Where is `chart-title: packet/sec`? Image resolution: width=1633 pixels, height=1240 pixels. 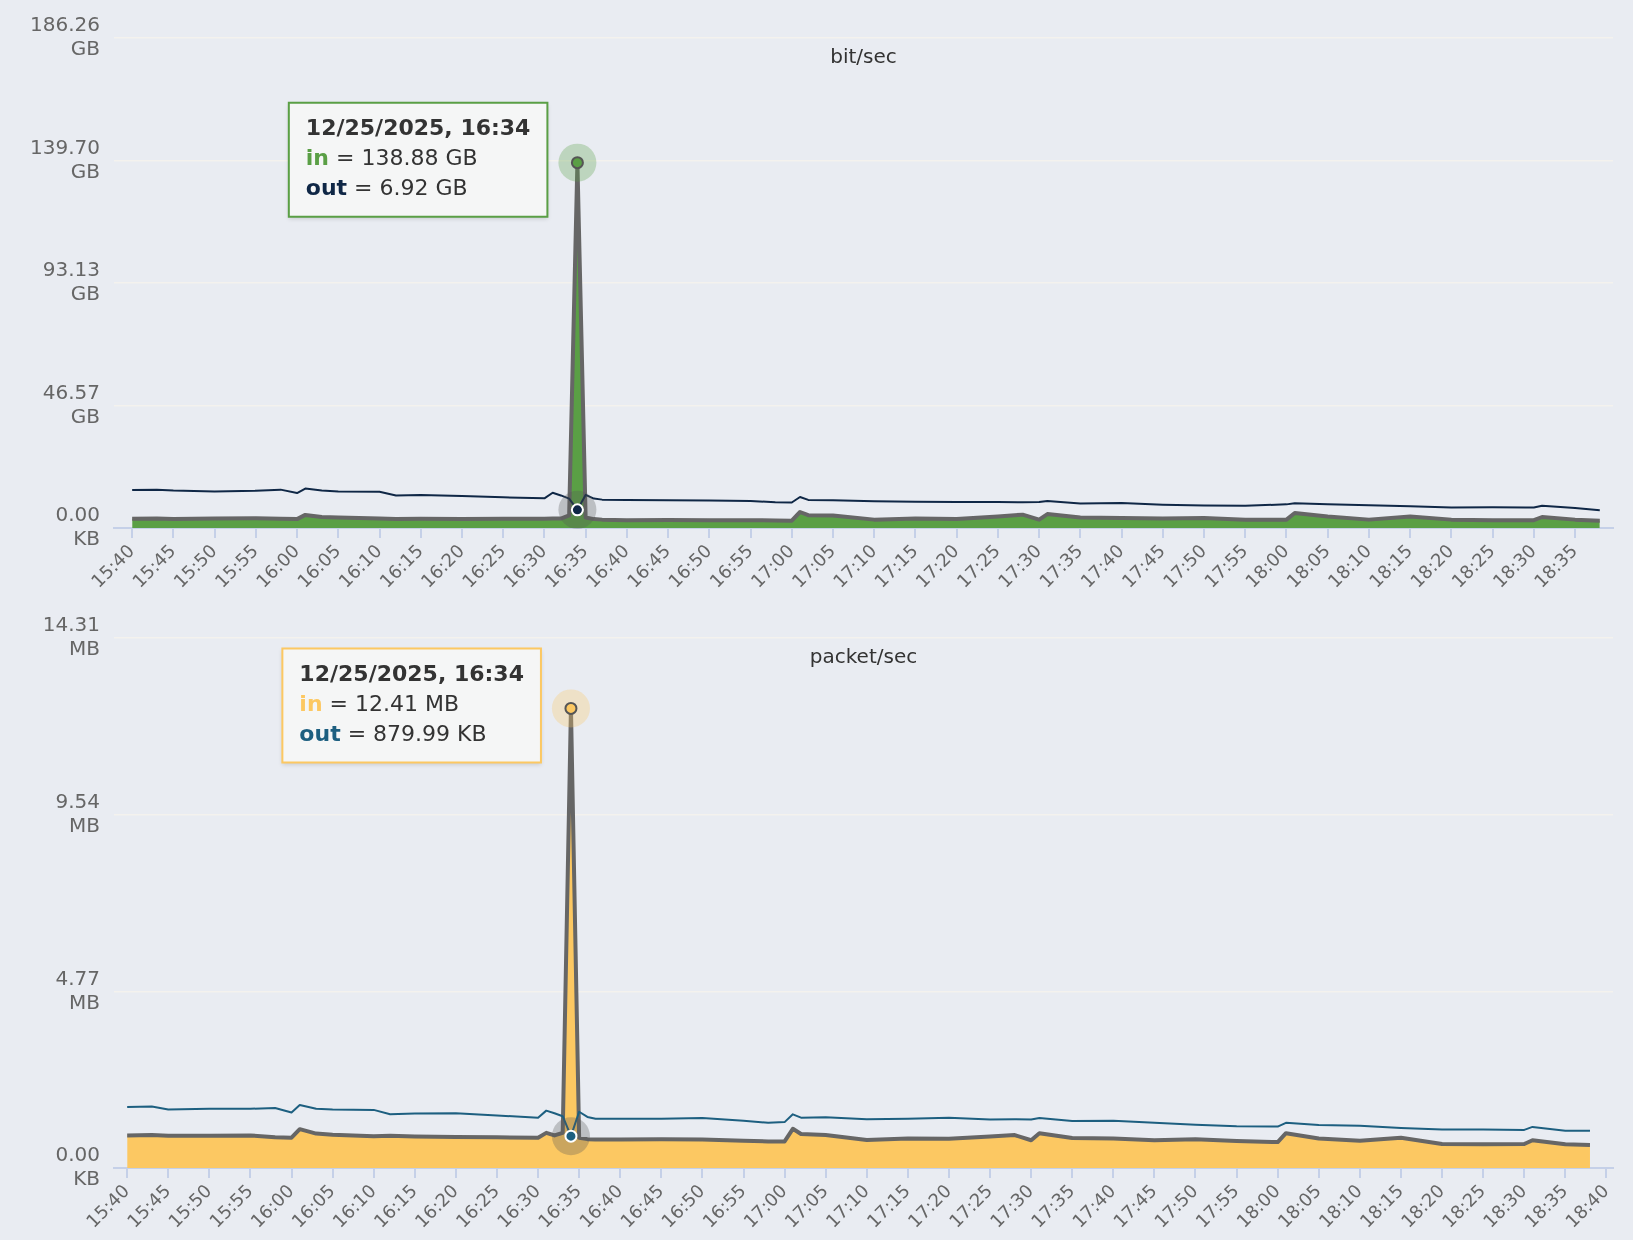
chart-title: packet/sec is located at coordinates (863, 656).